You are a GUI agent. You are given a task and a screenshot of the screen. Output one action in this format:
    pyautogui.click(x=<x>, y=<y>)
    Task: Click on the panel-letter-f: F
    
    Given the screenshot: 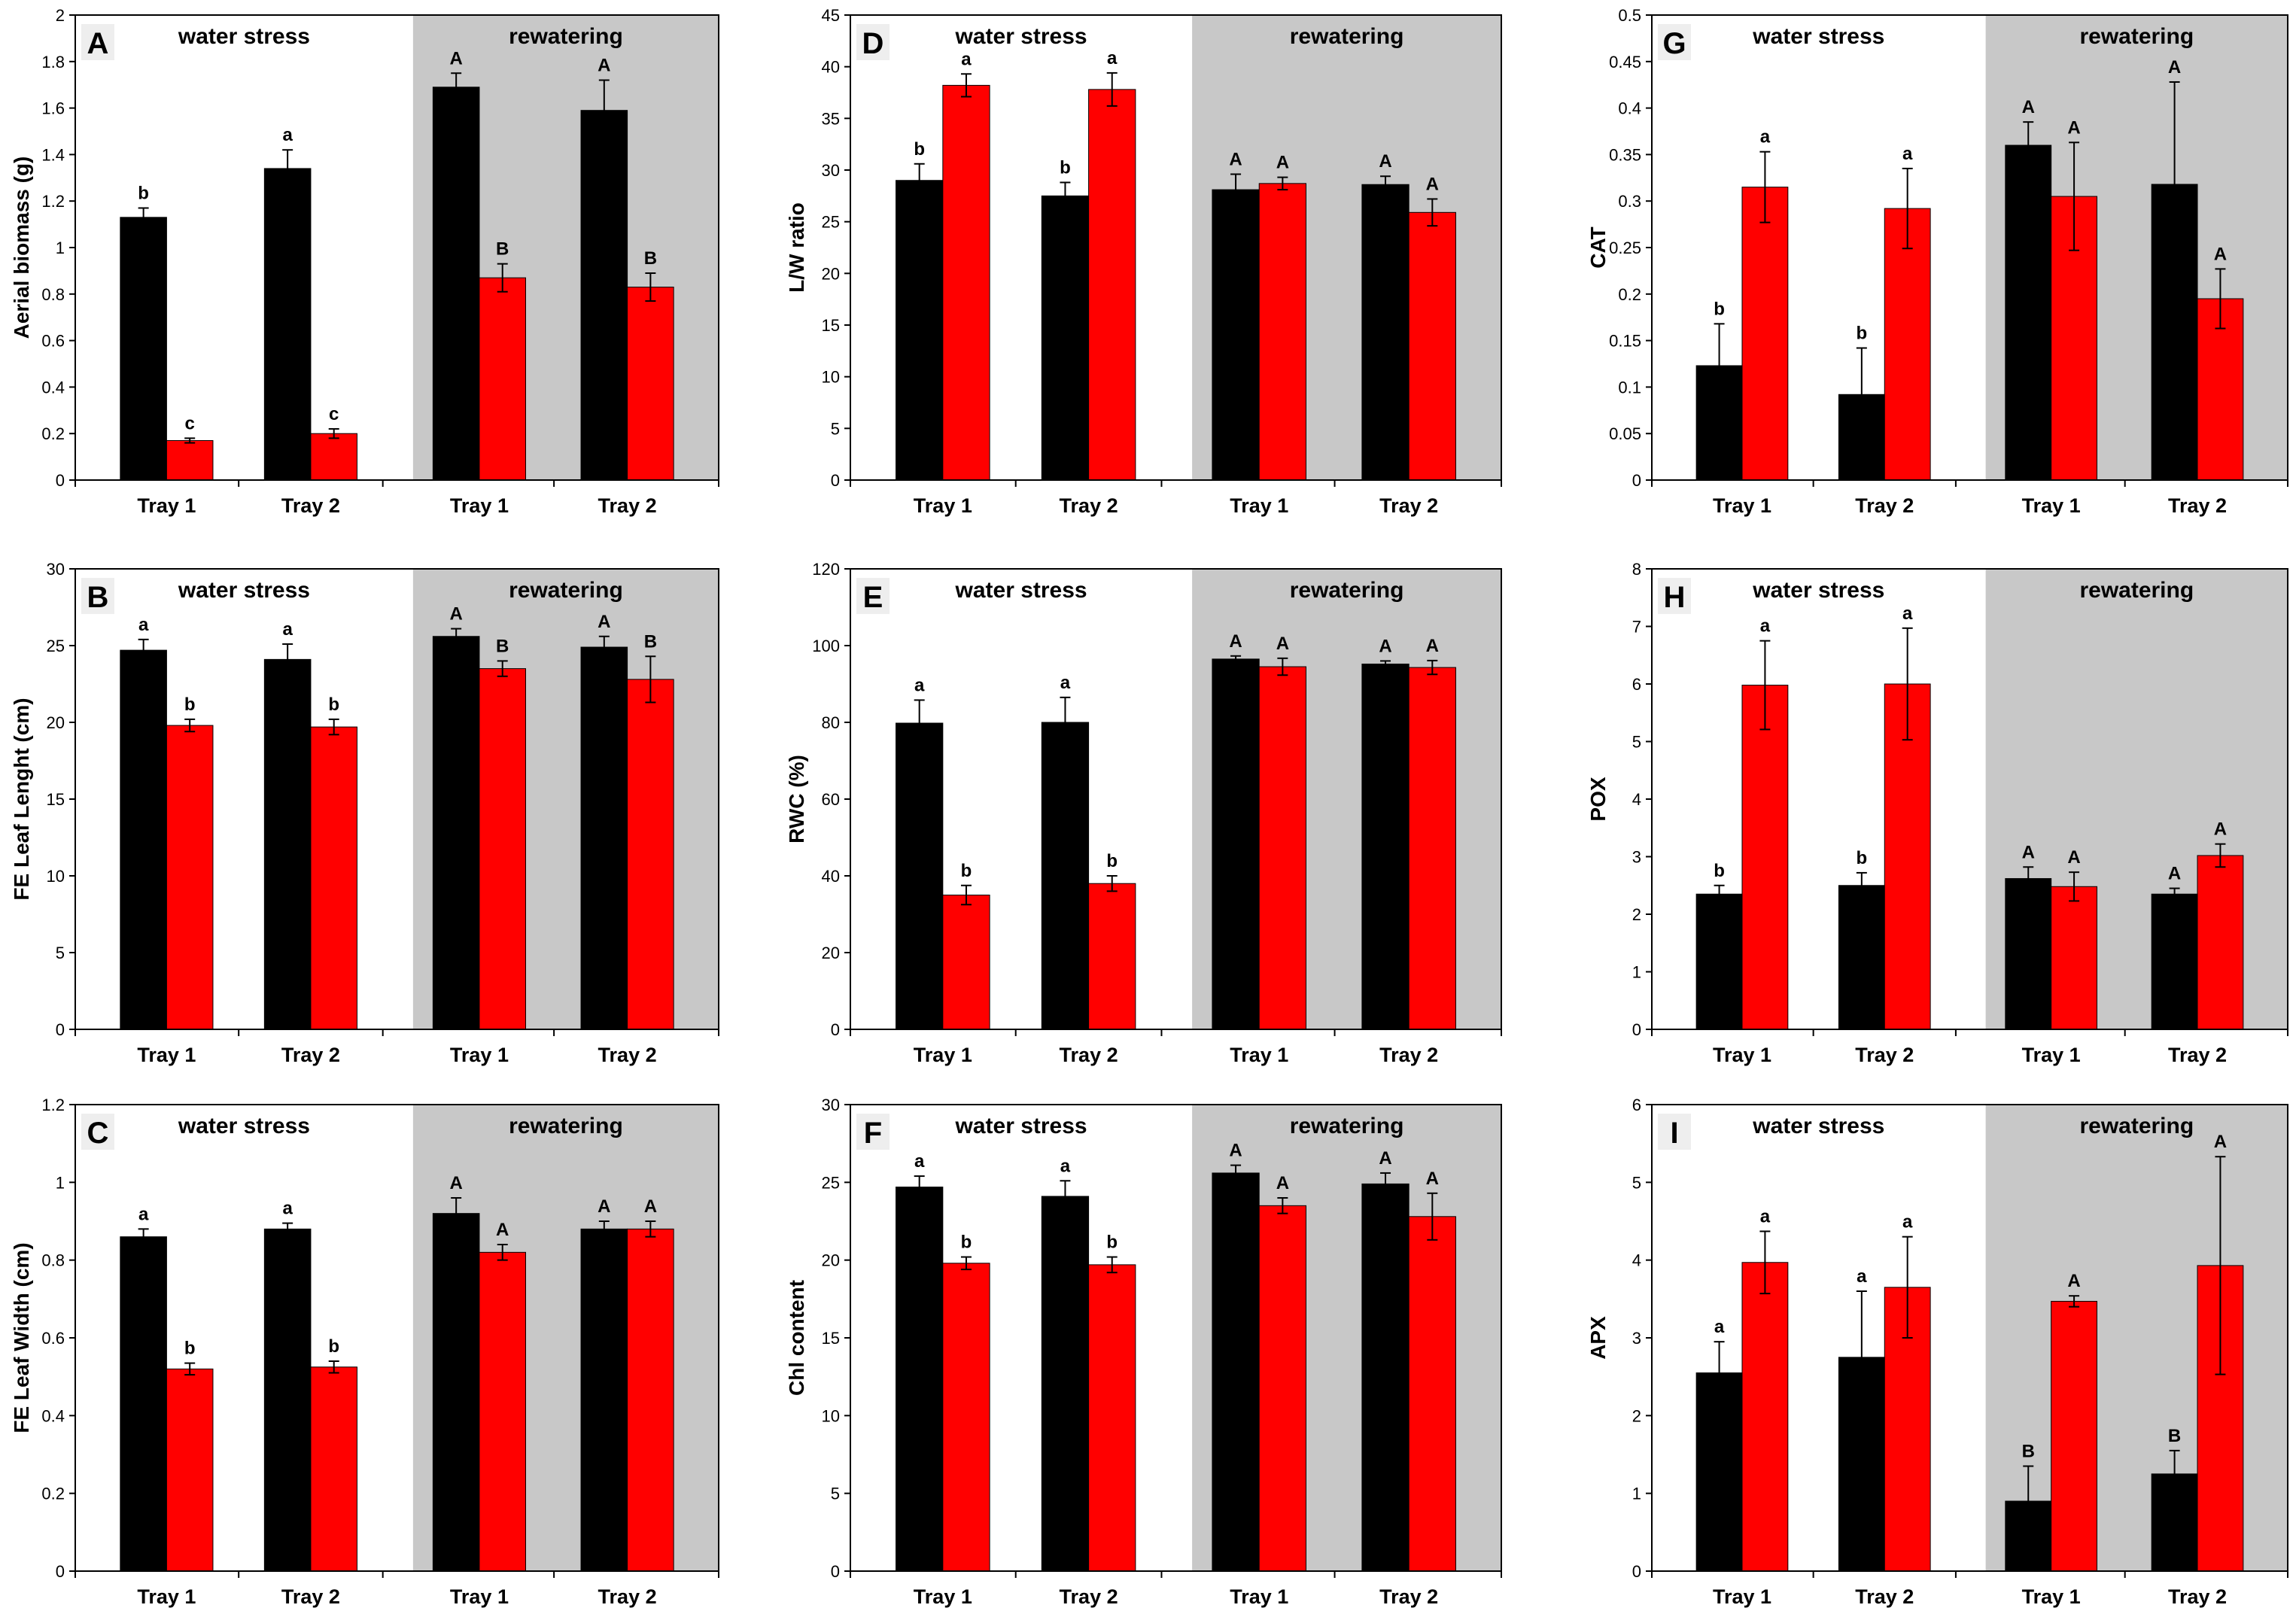 What is the action you would take?
    pyautogui.click(x=873, y=1133)
    